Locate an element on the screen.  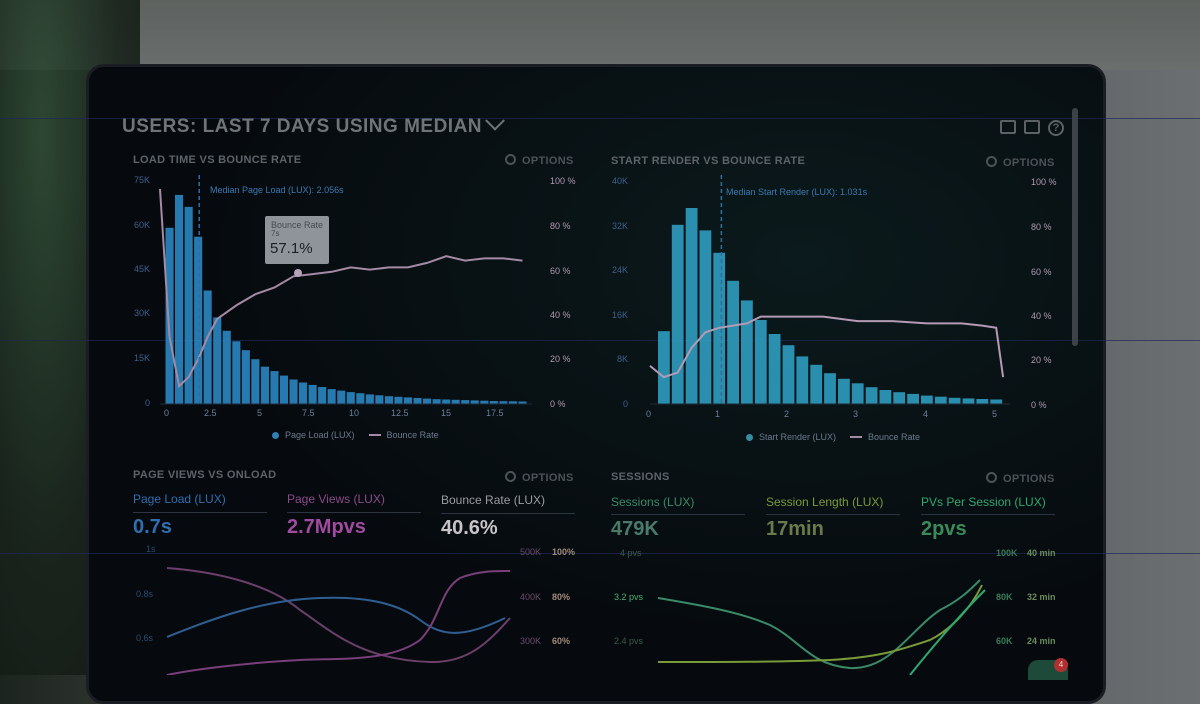
page-views-options-button: OPTIONS is located at coordinates (539, 477).